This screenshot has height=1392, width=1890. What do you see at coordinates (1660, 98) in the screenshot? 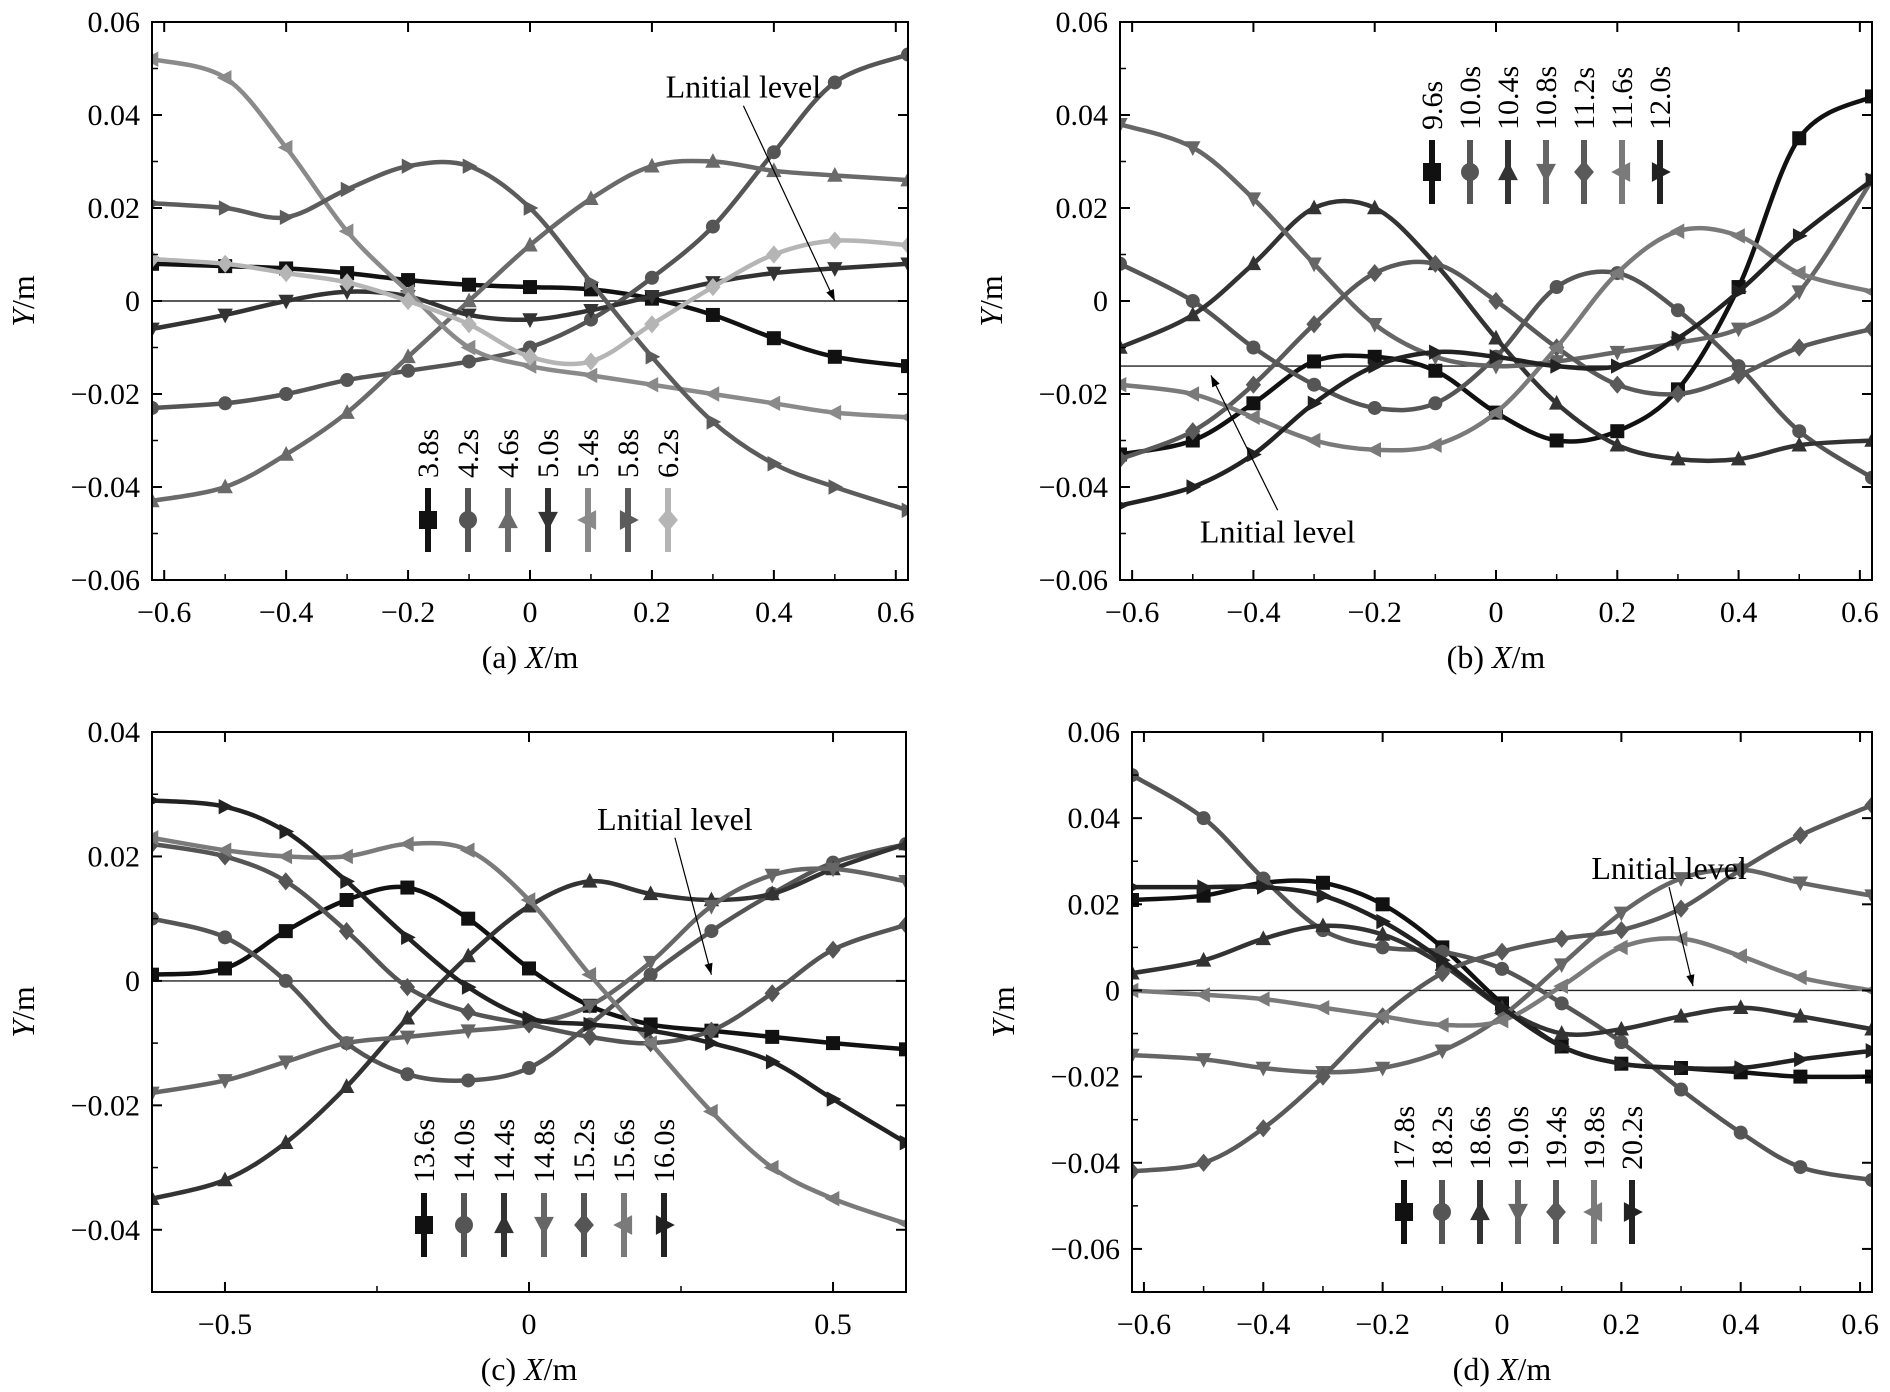
I see `legend-label: 12.0s` at bounding box center [1660, 98].